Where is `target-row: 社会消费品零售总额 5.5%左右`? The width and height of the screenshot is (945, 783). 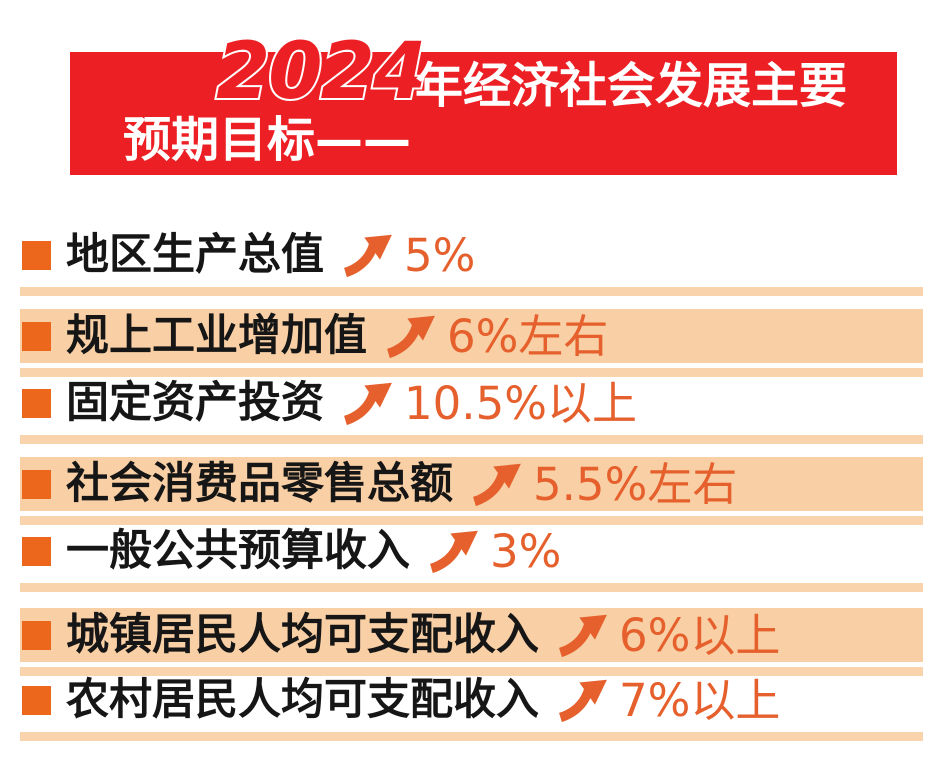
target-row: 社会消费品零售总额 5.5%左右 is located at coordinates (471, 491).